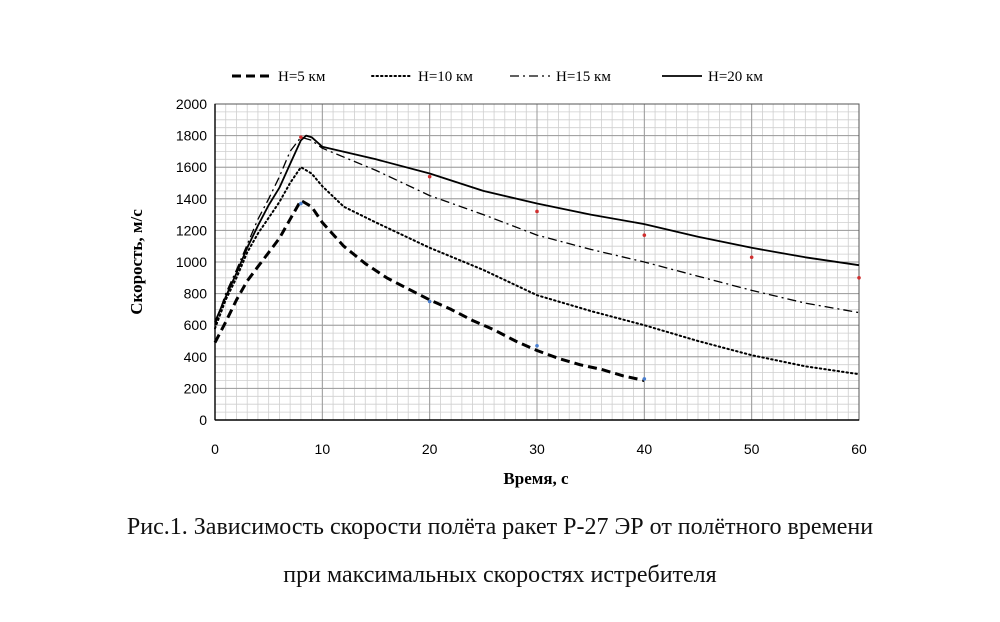  I want to click on y-tick-label: 2000, so click(191, 104).